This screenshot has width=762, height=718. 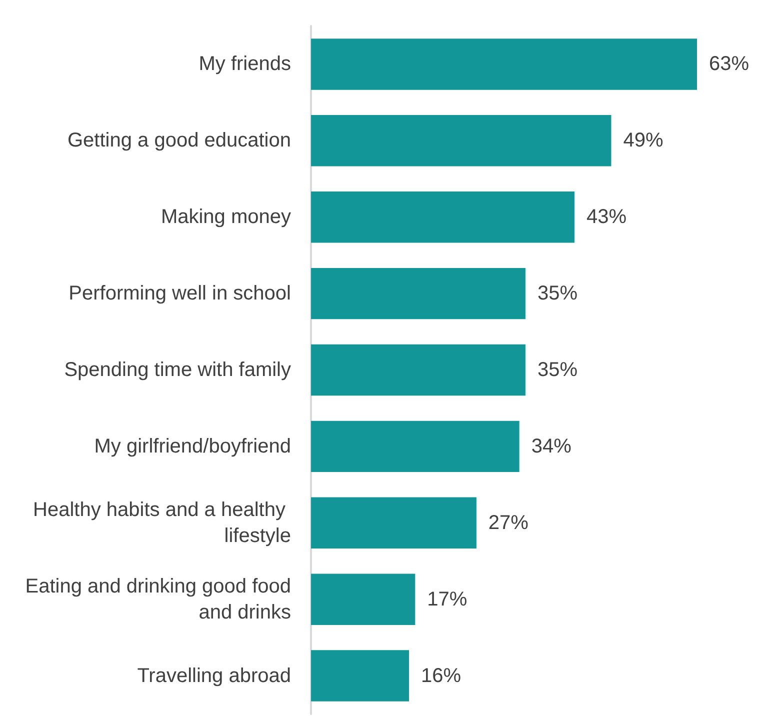 What do you see at coordinates (225, 217) in the screenshot?
I see `y-tick-label: Making money` at bounding box center [225, 217].